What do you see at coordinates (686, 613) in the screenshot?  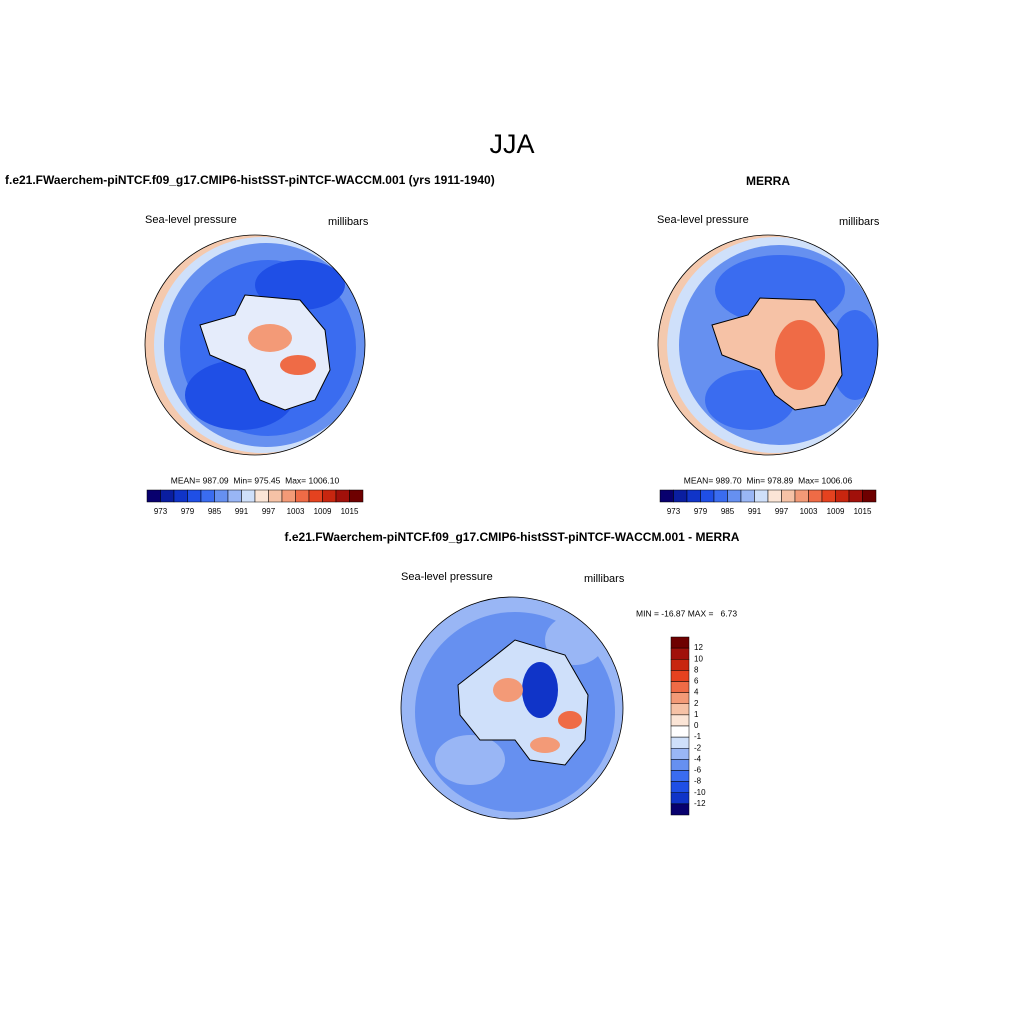 I see `stats: MIN = -16.87 MAX = 6.73` at bounding box center [686, 613].